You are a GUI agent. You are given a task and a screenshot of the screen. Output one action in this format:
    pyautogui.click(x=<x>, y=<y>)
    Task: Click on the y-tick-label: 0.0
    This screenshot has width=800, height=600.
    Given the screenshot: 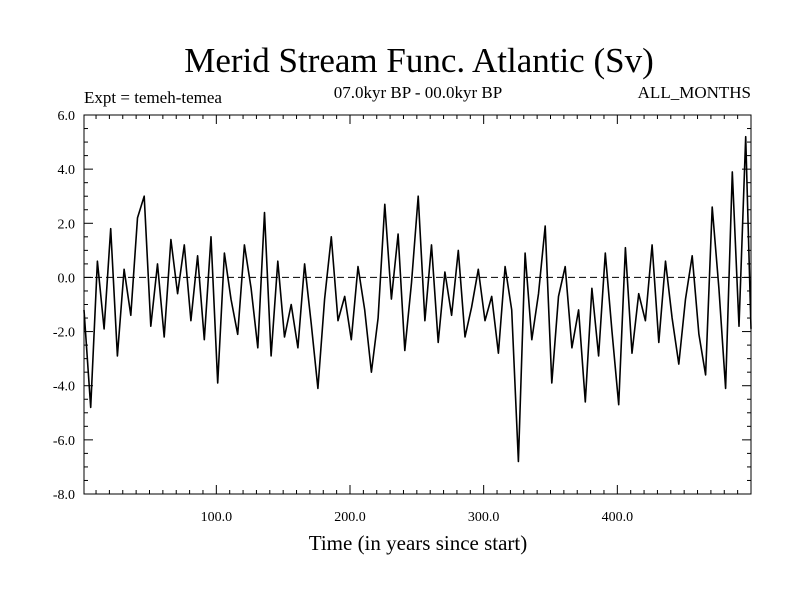 What is the action you would take?
    pyautogui.click(x=67, y=278)
    